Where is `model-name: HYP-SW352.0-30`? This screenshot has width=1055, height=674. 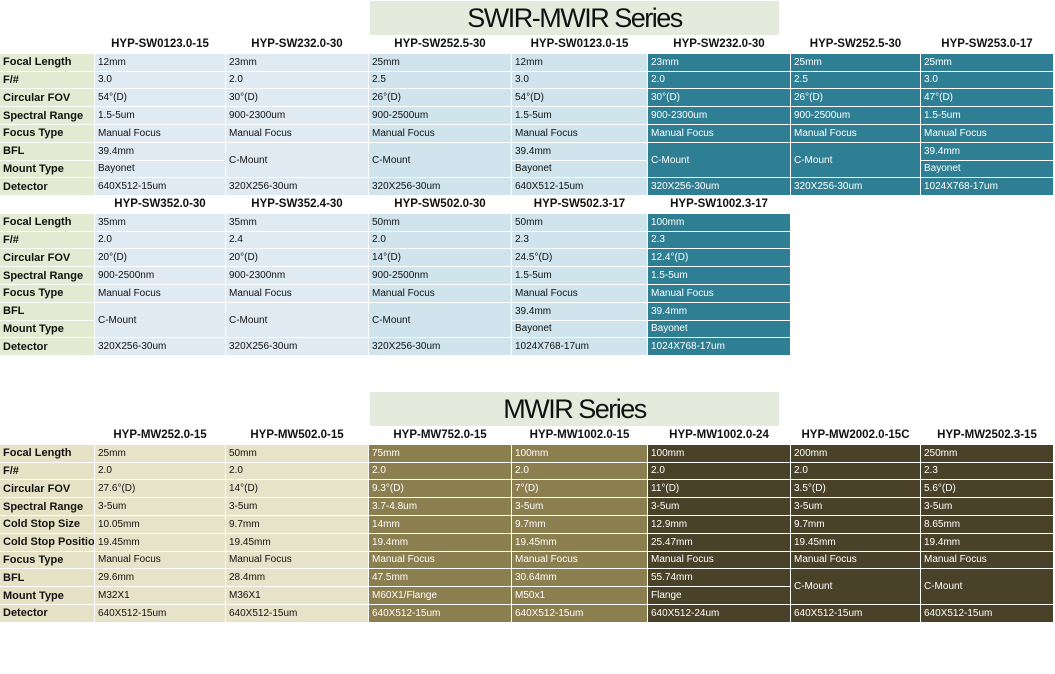 model-name: HYP-SW352.0-30 is located at coordinates (160, 205).